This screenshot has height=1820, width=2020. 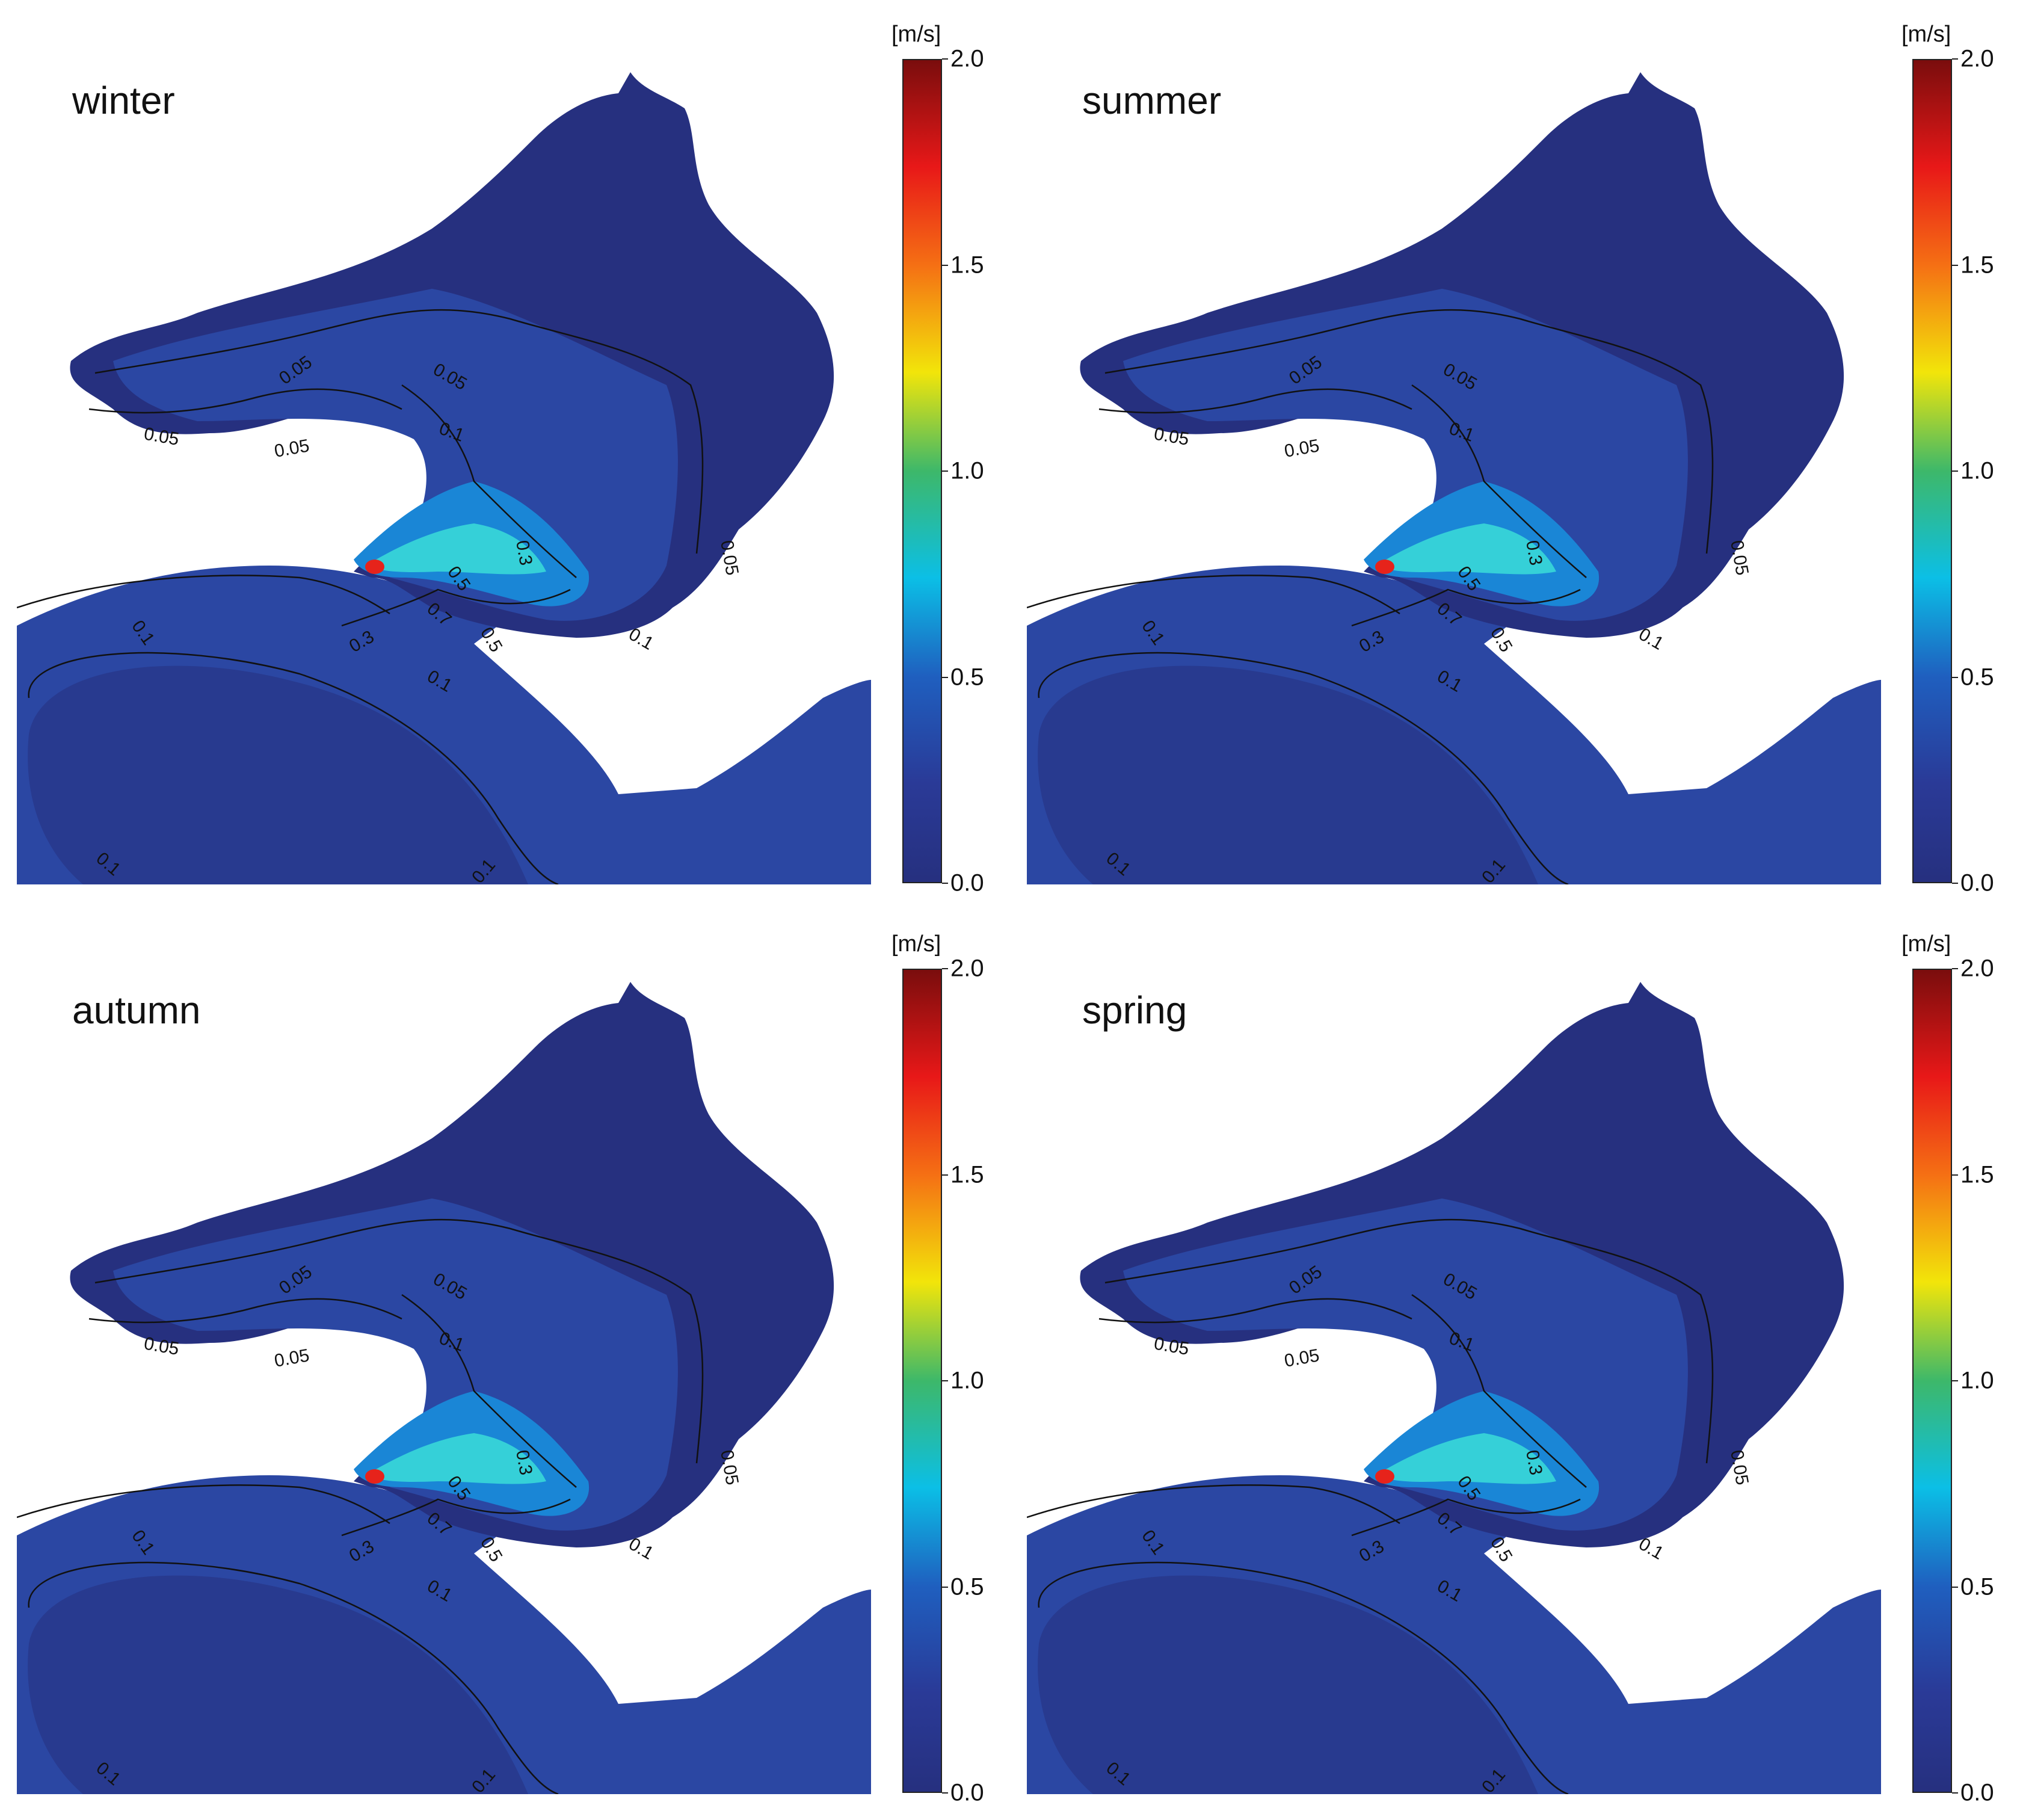 What do you see at coordinates (1152, 101) in the screenshot?
I see `season-title: summer` at bounding box center [1152, 101].